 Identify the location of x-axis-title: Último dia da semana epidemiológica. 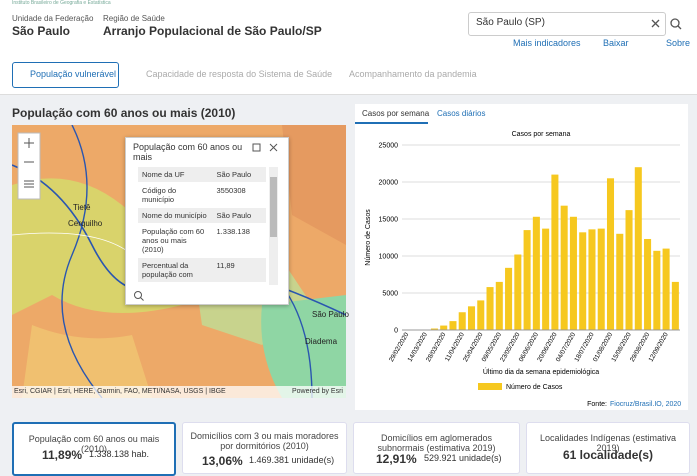
(541, 371).